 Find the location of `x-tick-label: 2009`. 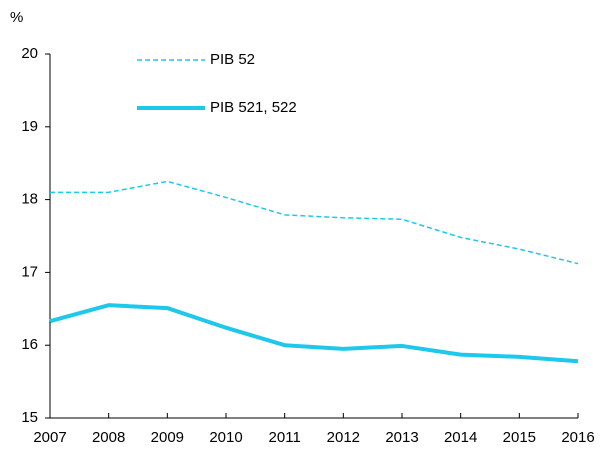

x-tick-label: 2009 is located at coordinates (167, 437).